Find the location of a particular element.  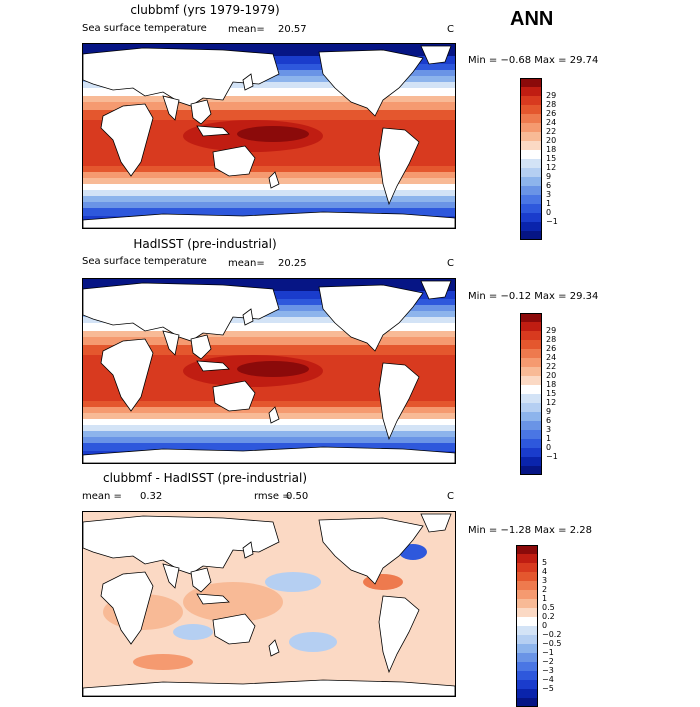

panel-1-map-svg is located at coordinates (269, 136).